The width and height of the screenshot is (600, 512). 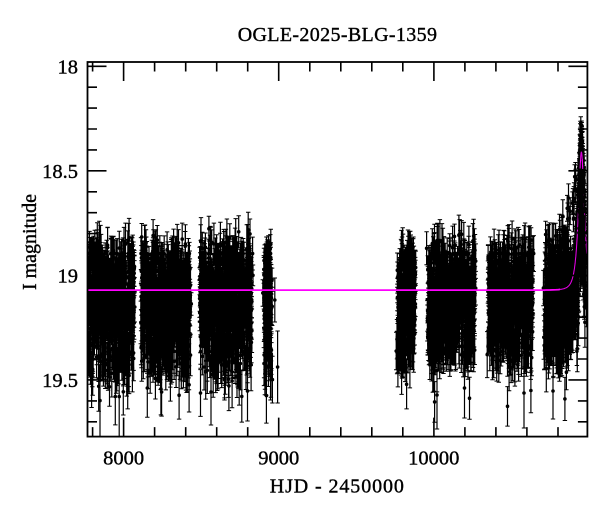 What do you see at coordinates (60, 172) in the screenshot?
I see `svg-text: 18.5` at bounding box center [60, 172].